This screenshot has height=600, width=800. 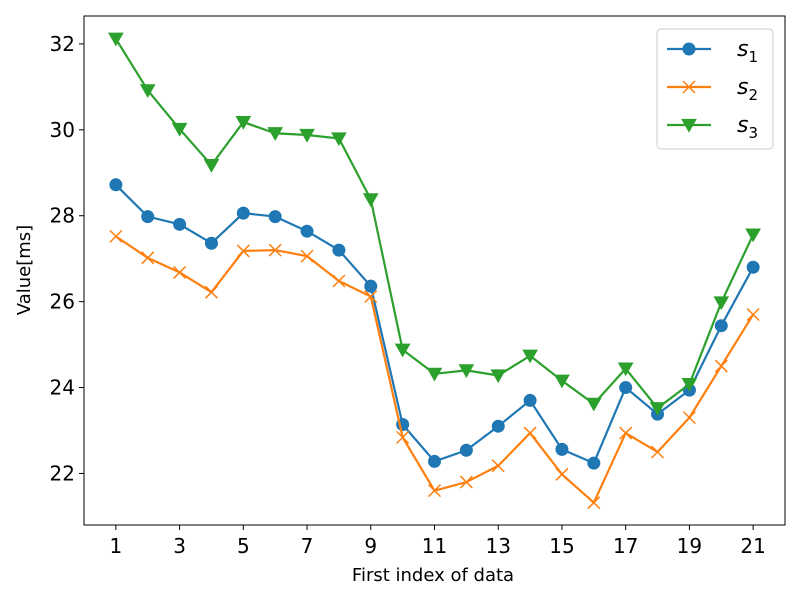 I want to click on x-tick-label: 11, so click(x=434, y=546).